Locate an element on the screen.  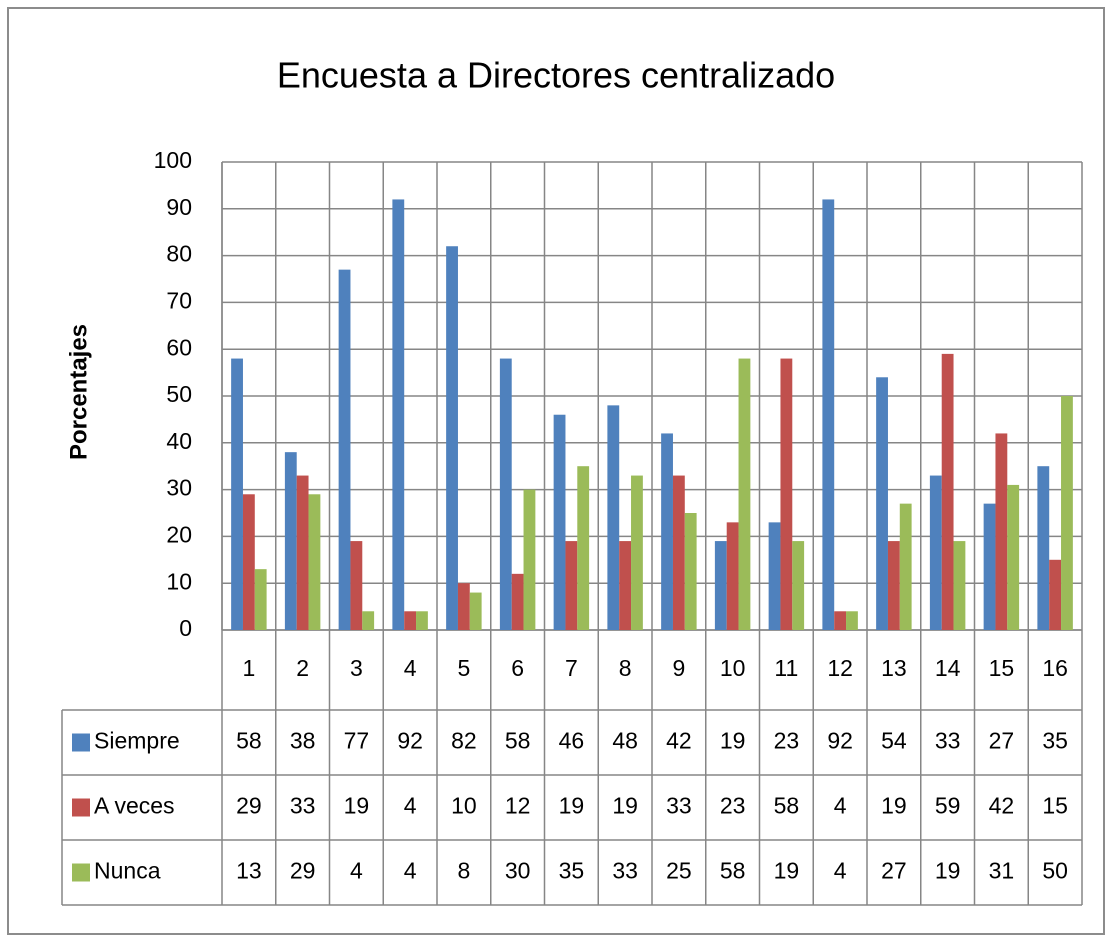
y-tick-label: 30 is located at coordinates (179, 488).